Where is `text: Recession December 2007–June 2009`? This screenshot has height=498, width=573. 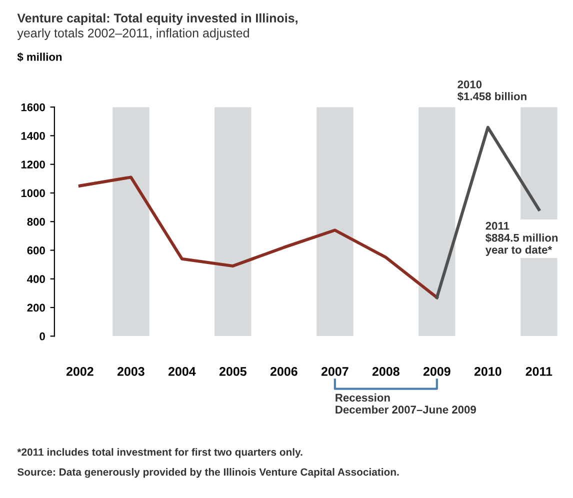 text: Recession December 2007–June 2009 is located at coordinates (406, 403).